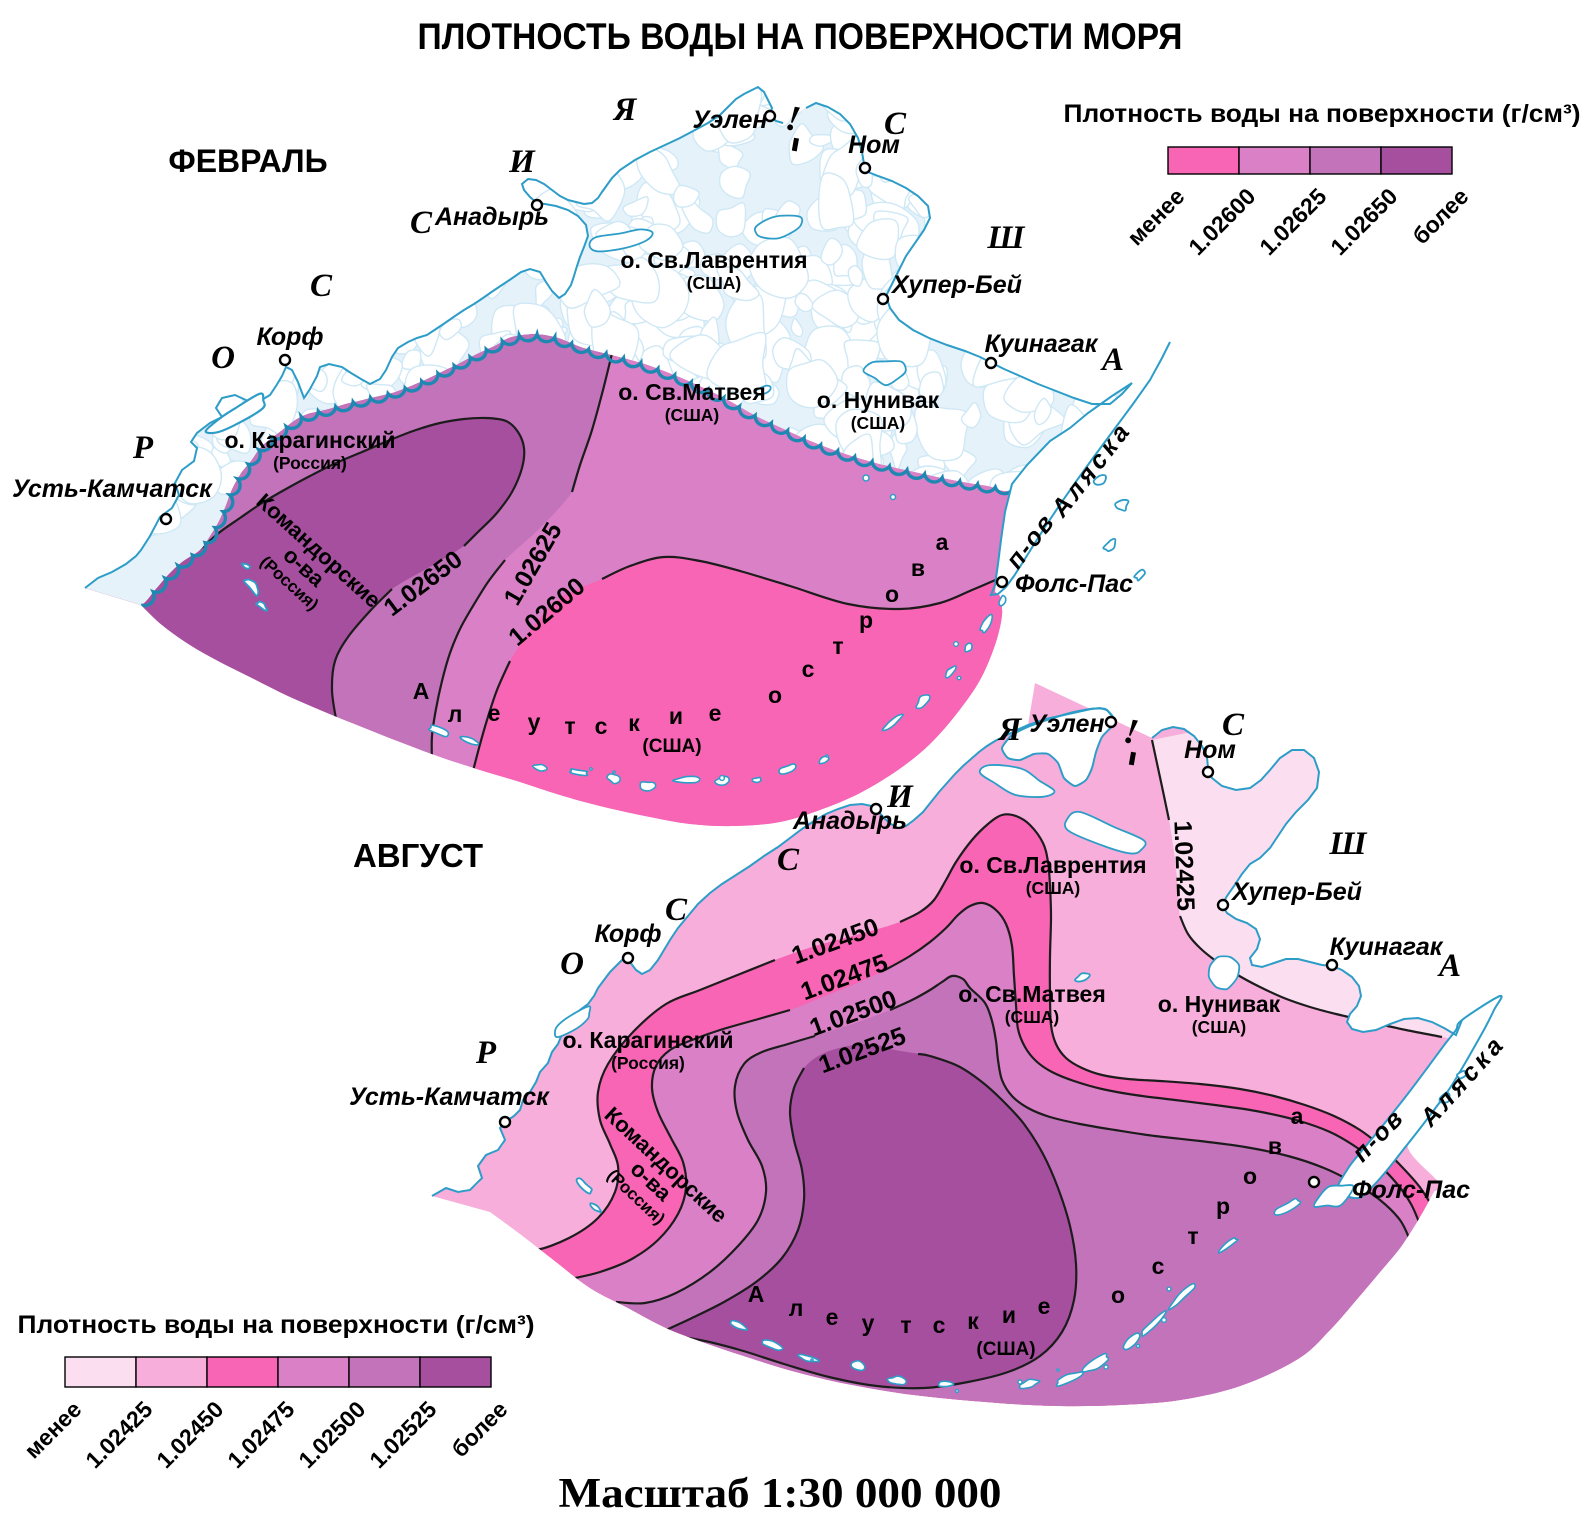 This screenshot has height=1531, width=1592. Describe the element at coordinates (247, 161) in the screenshot. I see `svg-text: ФЕВРАЛЬ` at that location.